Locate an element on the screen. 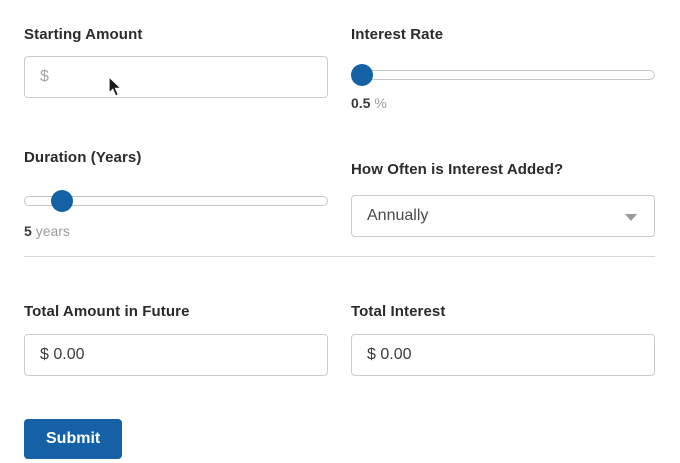 The width and height of the screenshot is (680, 463). total-future-field: Total Amount in Future is located at coordinates (176, 339).